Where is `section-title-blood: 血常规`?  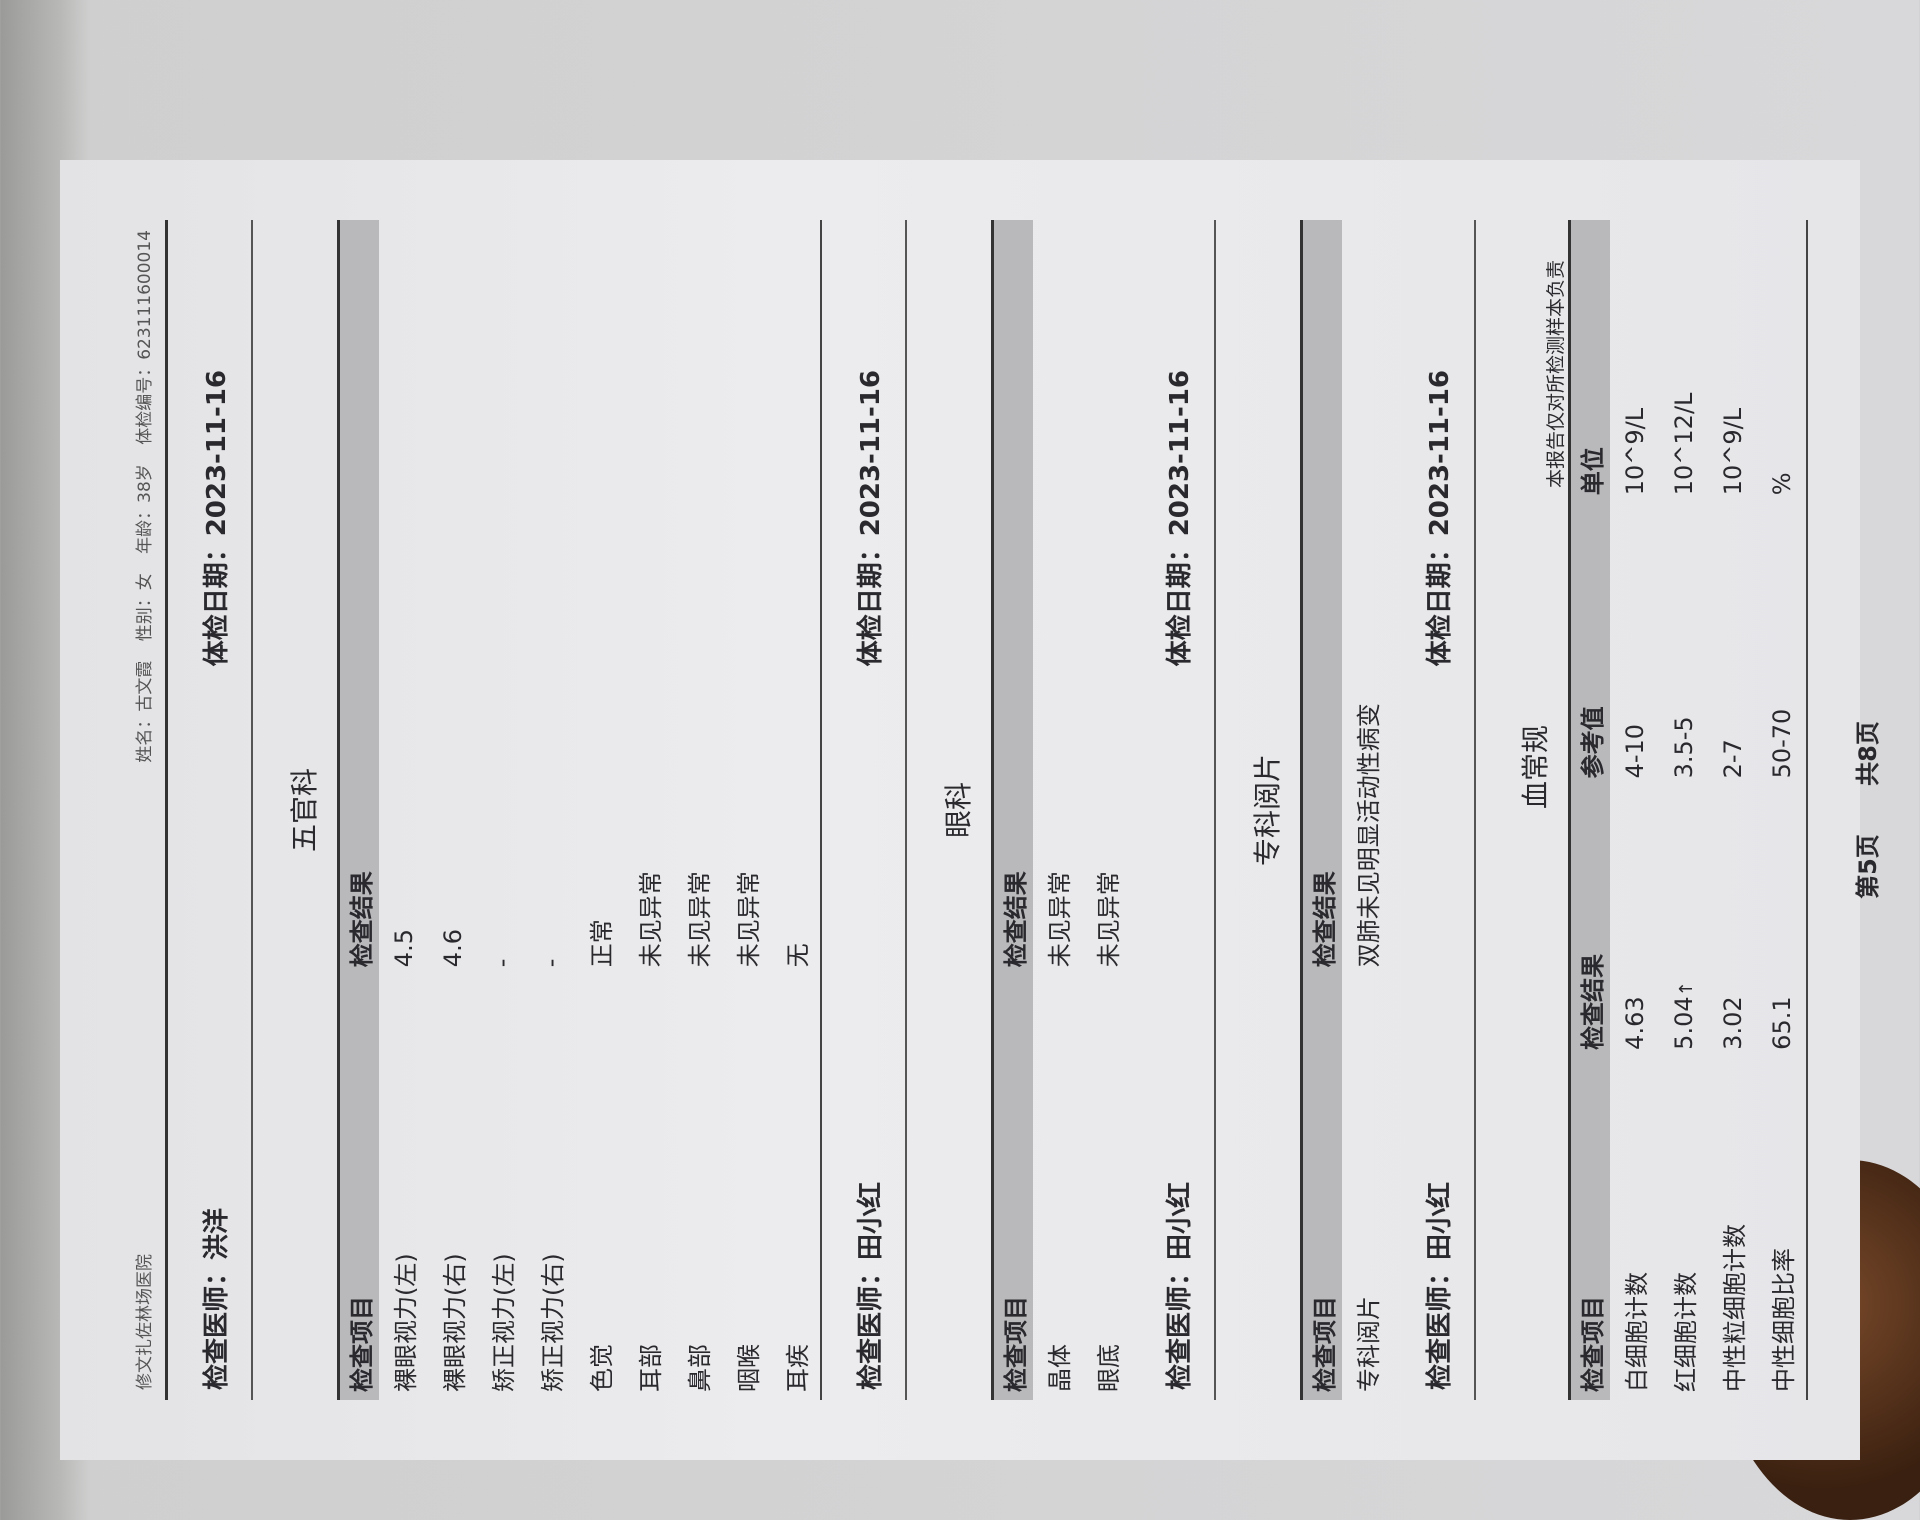 section-title-blood: 血常规 is located at coordinates (1535, 767).